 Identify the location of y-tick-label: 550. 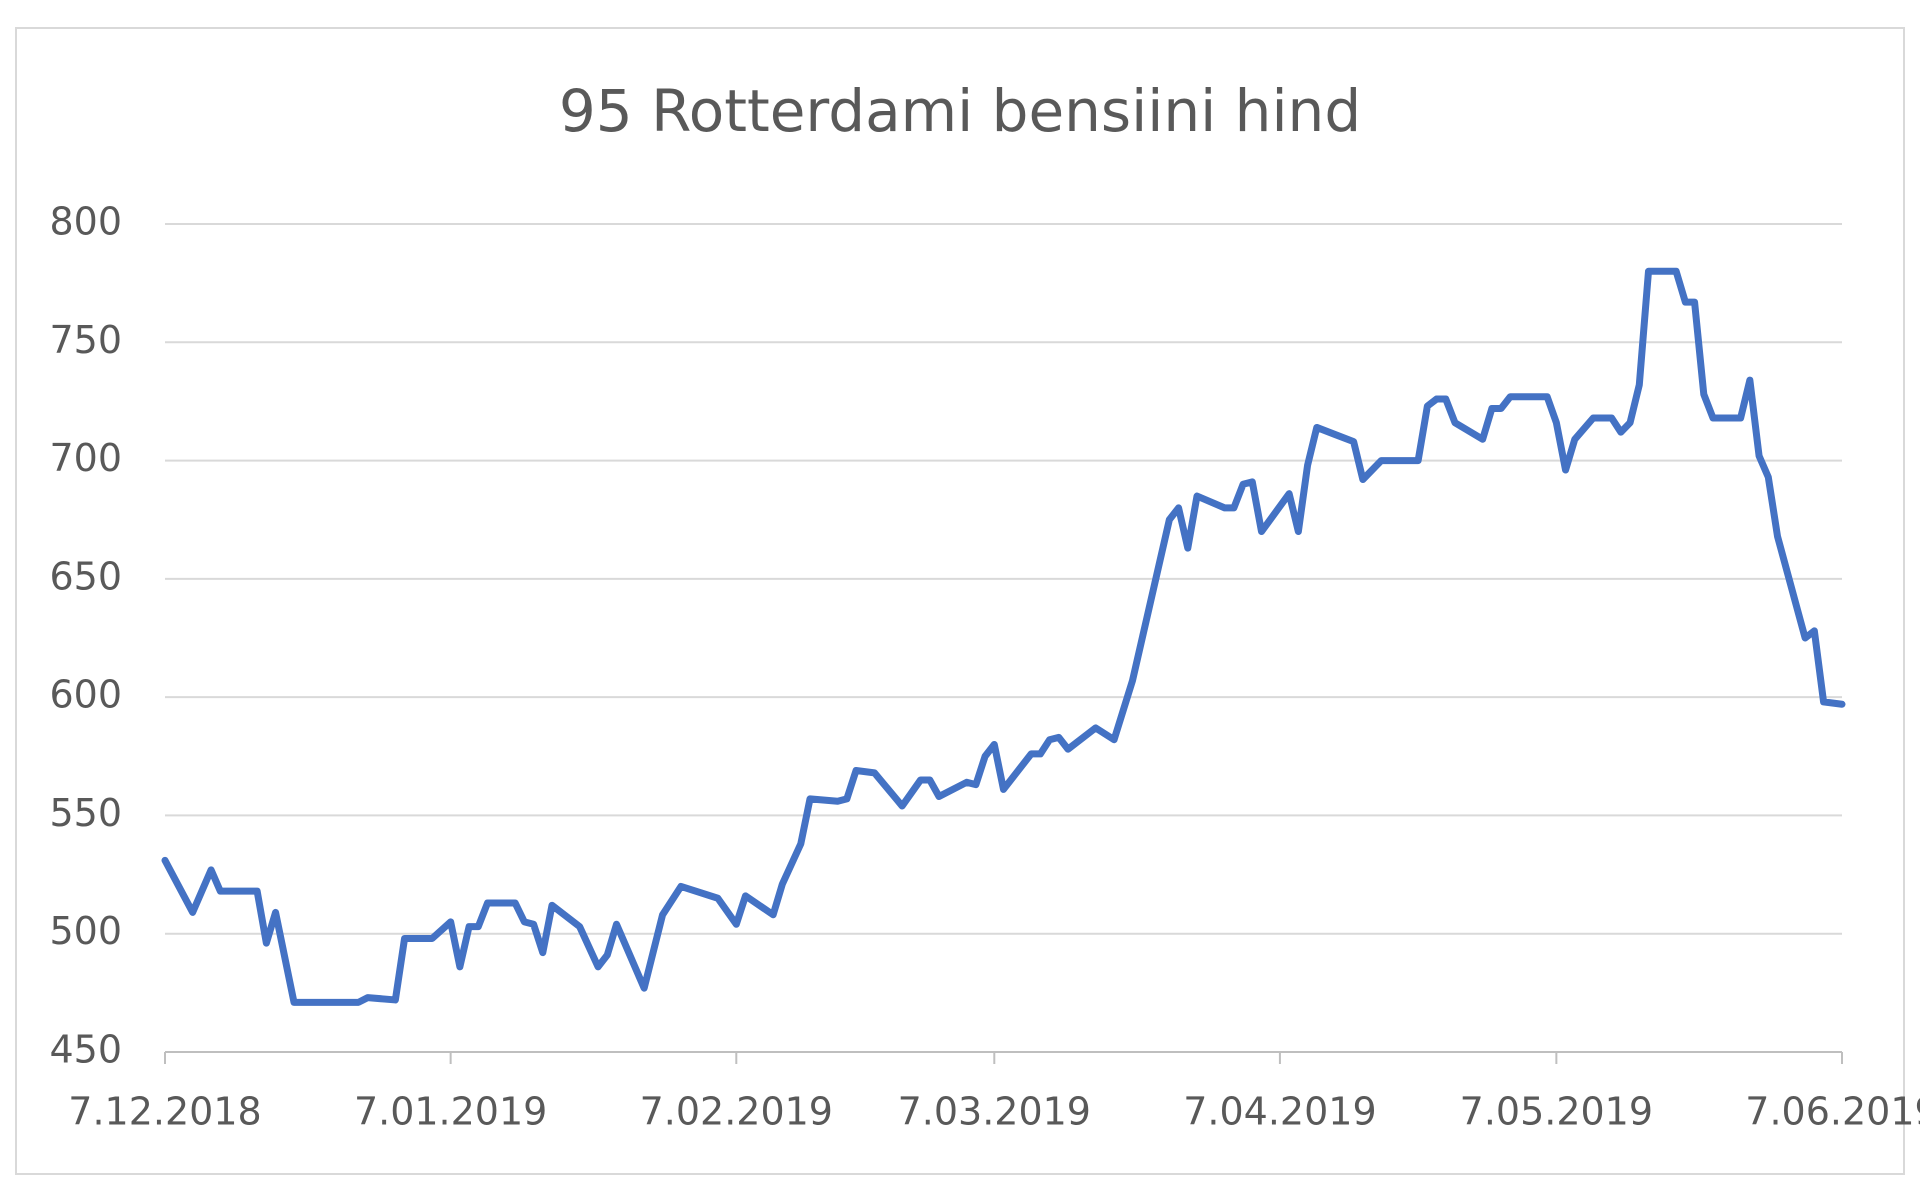
(85, 813).